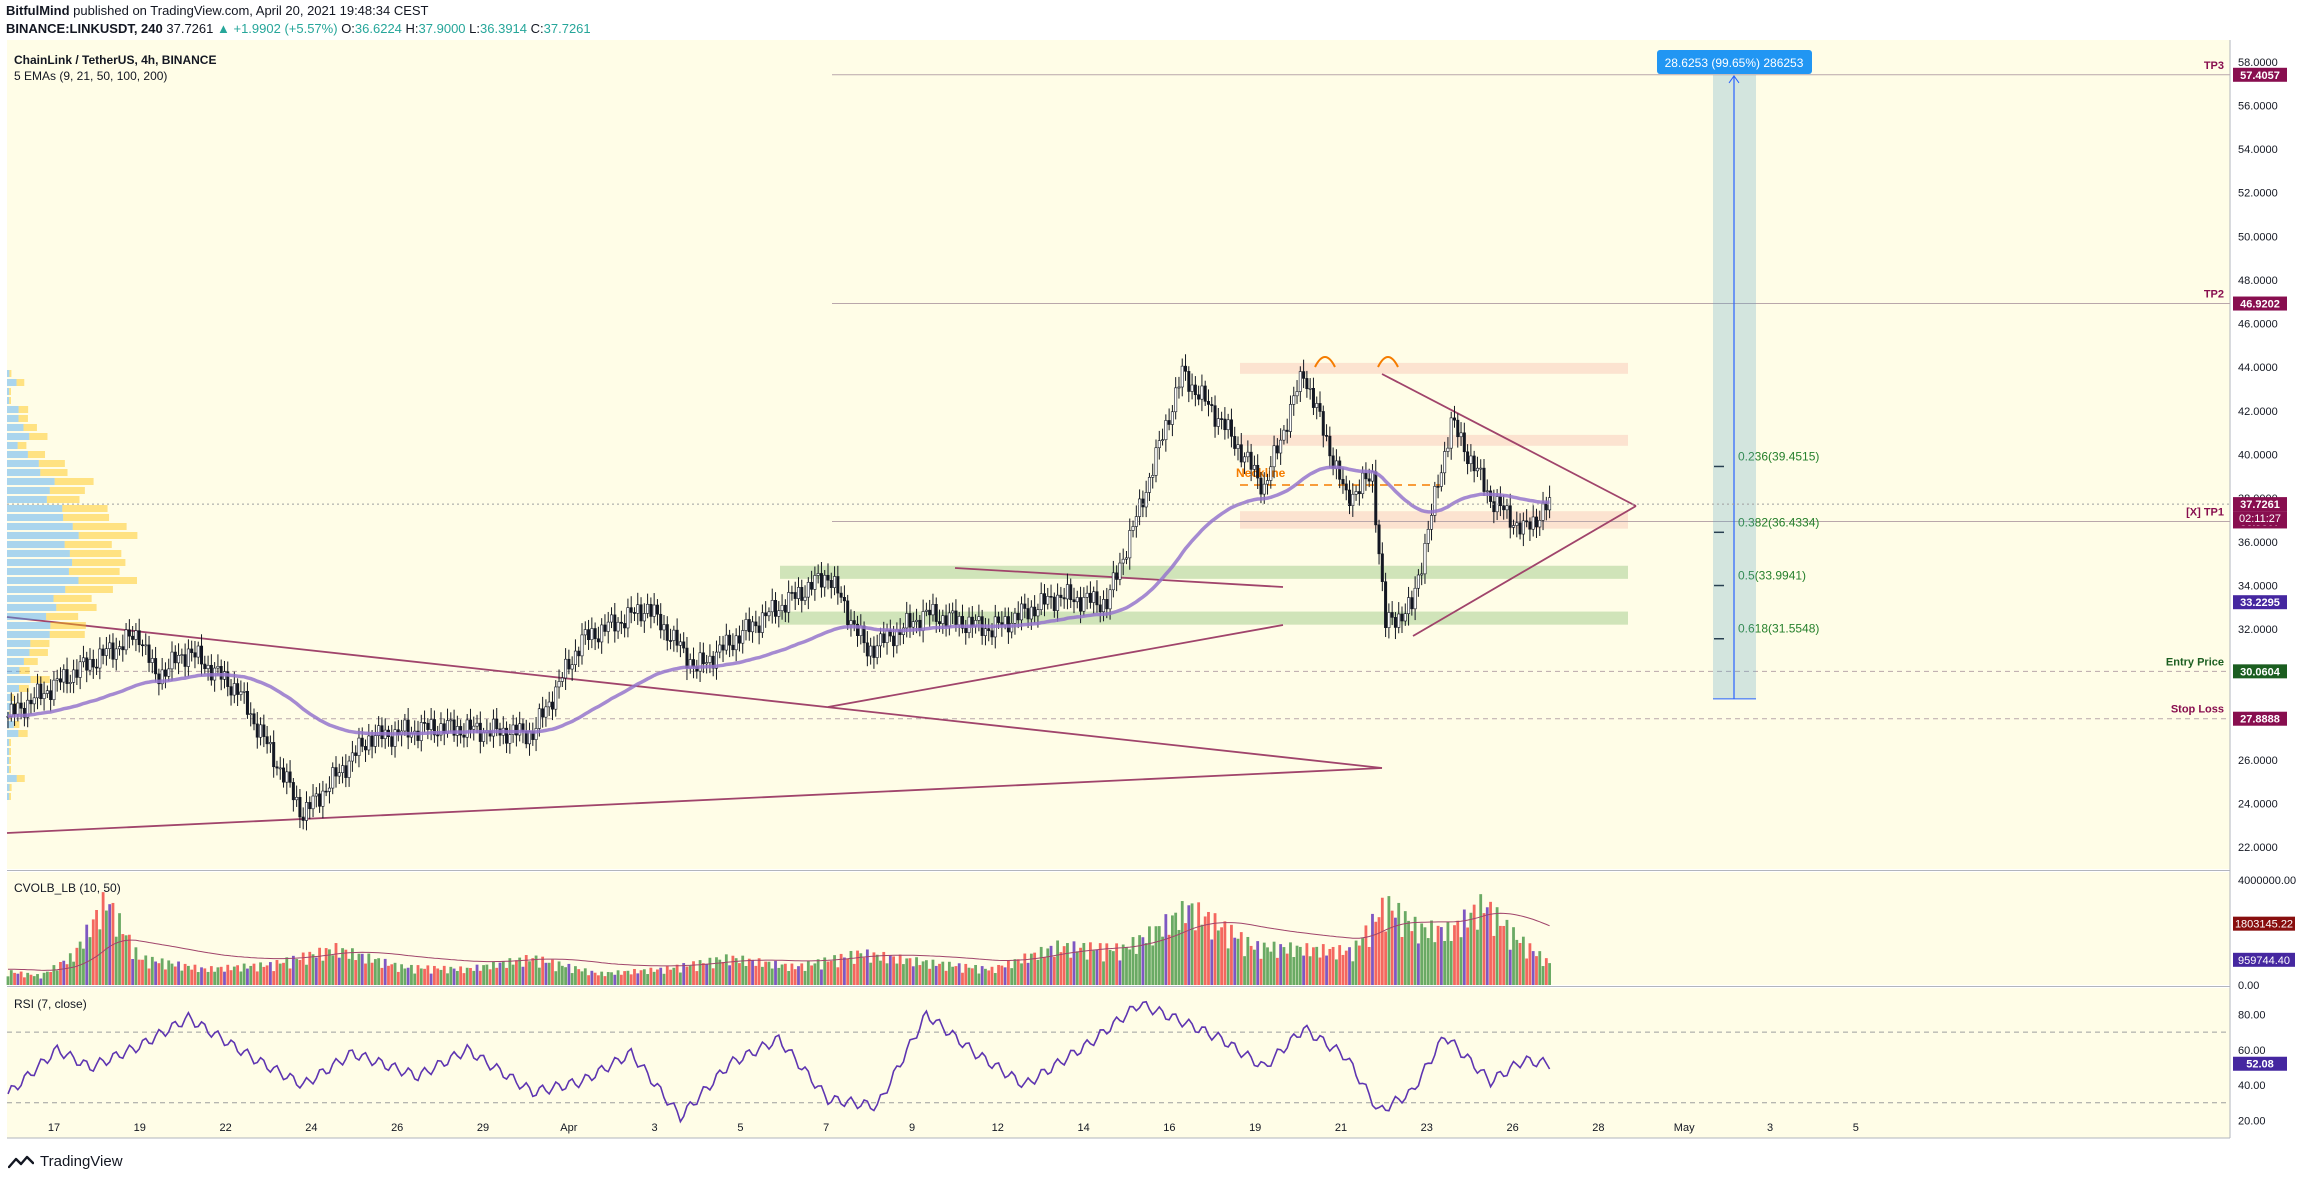 This screenshot has height=1179, width=2308. Describe the element at coordinates (2258, 281) in the screenshot. I see `price-tick-label: 48.0000` at that location.